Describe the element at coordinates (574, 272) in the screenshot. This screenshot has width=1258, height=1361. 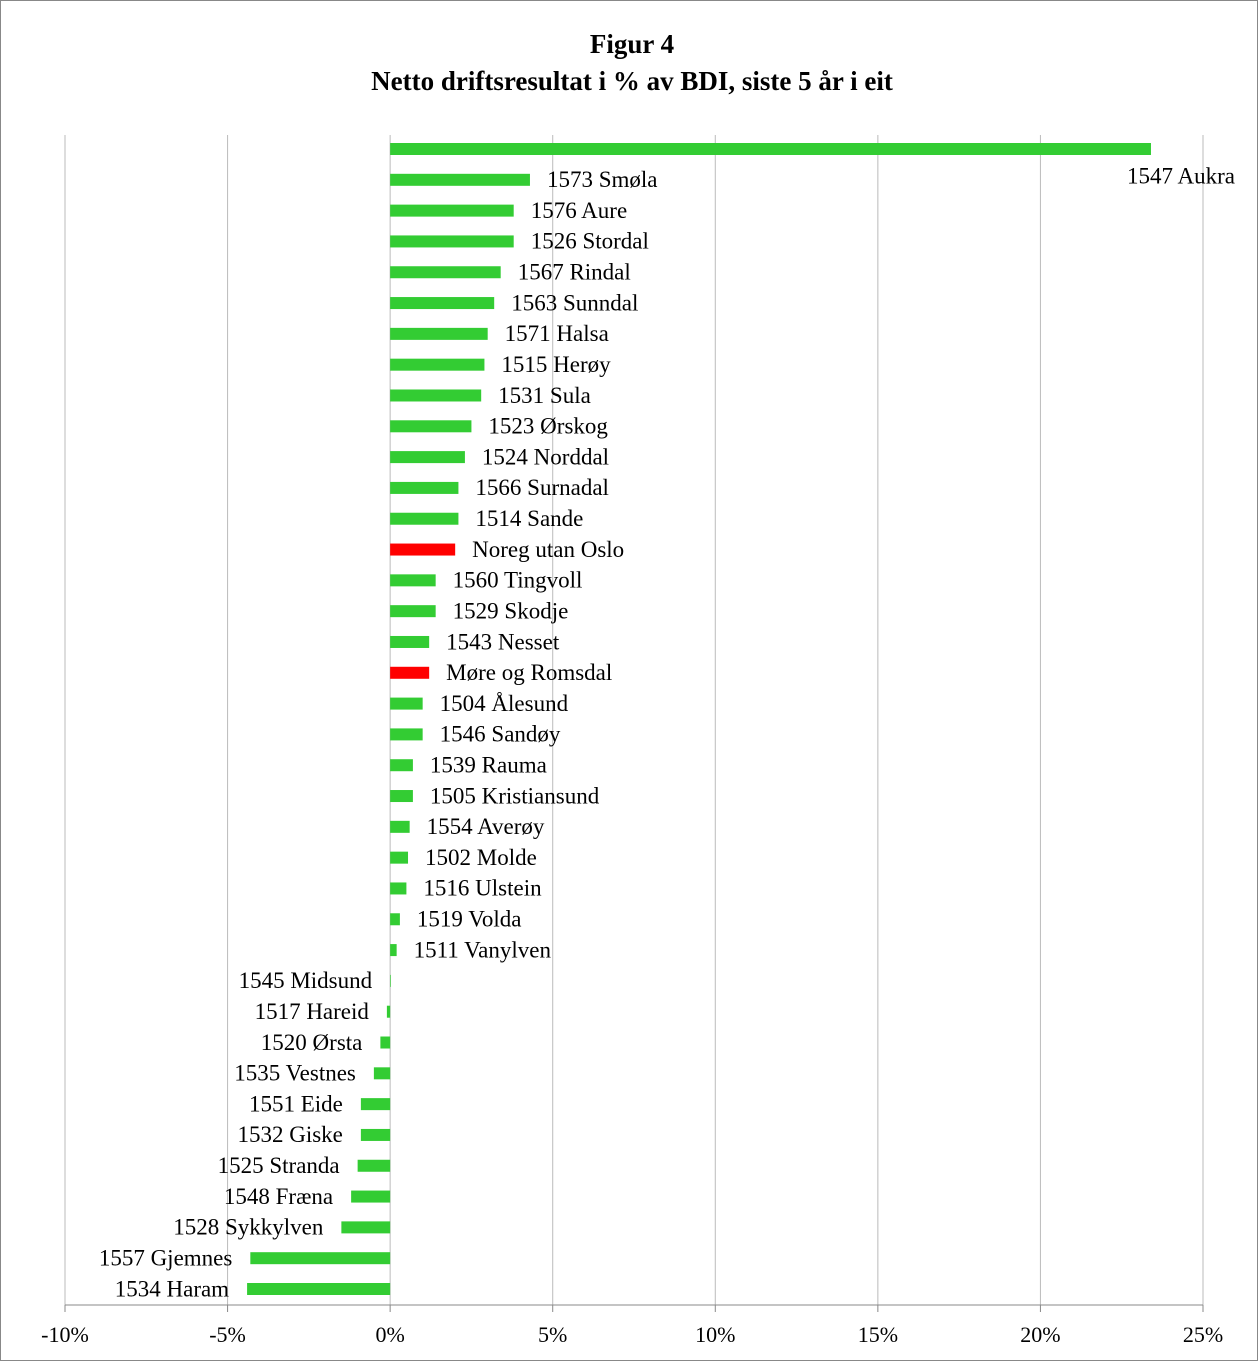
I see `bar-label: 1567 Rindal` at that location.